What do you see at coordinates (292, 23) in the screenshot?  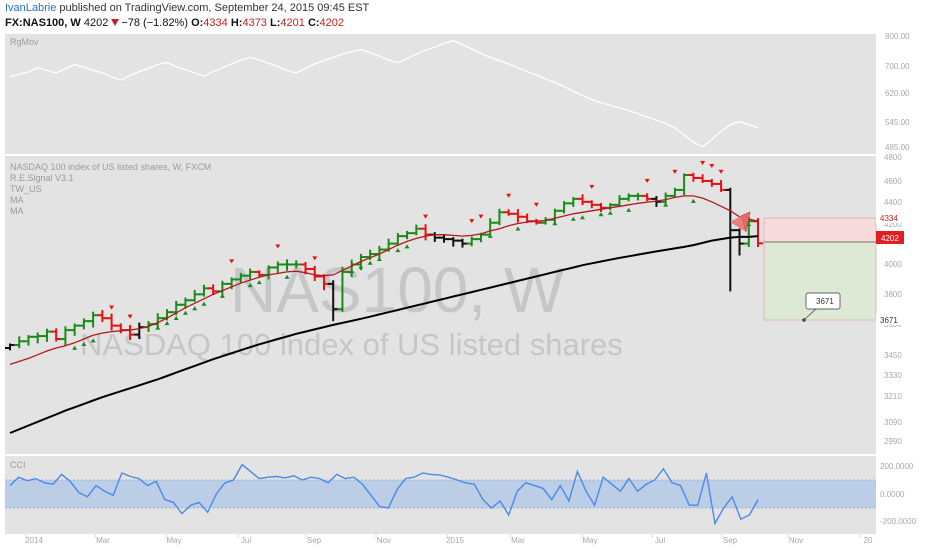 I see `low-value: 4201` at bounding box center [292, 23].